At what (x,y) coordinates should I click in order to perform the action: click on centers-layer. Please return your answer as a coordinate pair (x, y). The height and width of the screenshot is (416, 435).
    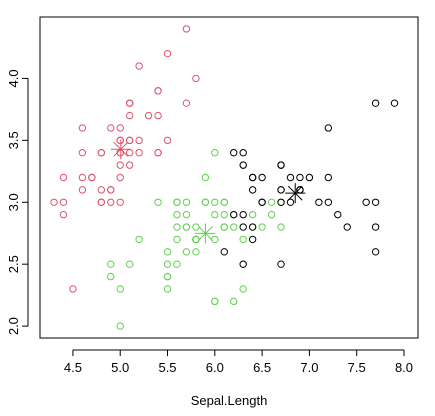
    Looking at the image, I should click on (208, 191).